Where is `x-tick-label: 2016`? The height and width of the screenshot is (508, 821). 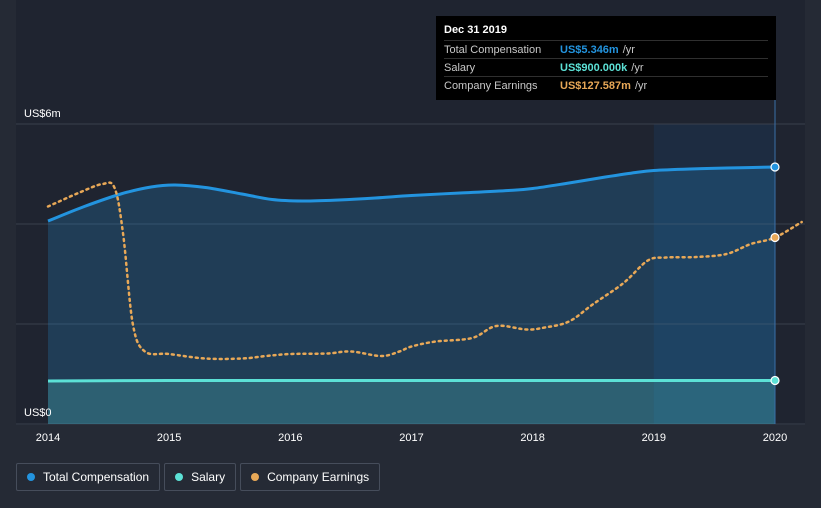 x-tick-label: 2016 is located at coordinates (290, 438).